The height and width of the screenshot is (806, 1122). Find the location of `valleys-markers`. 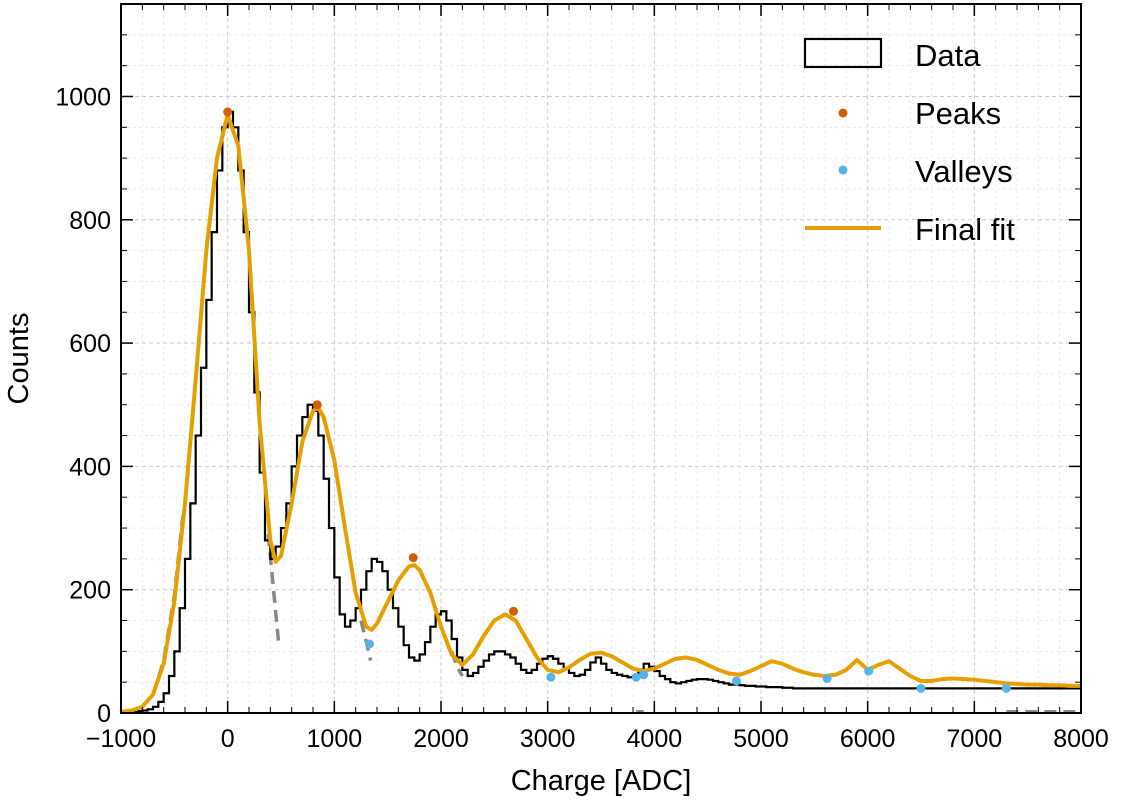

valleys-markers is located at coordinates (688, 666).